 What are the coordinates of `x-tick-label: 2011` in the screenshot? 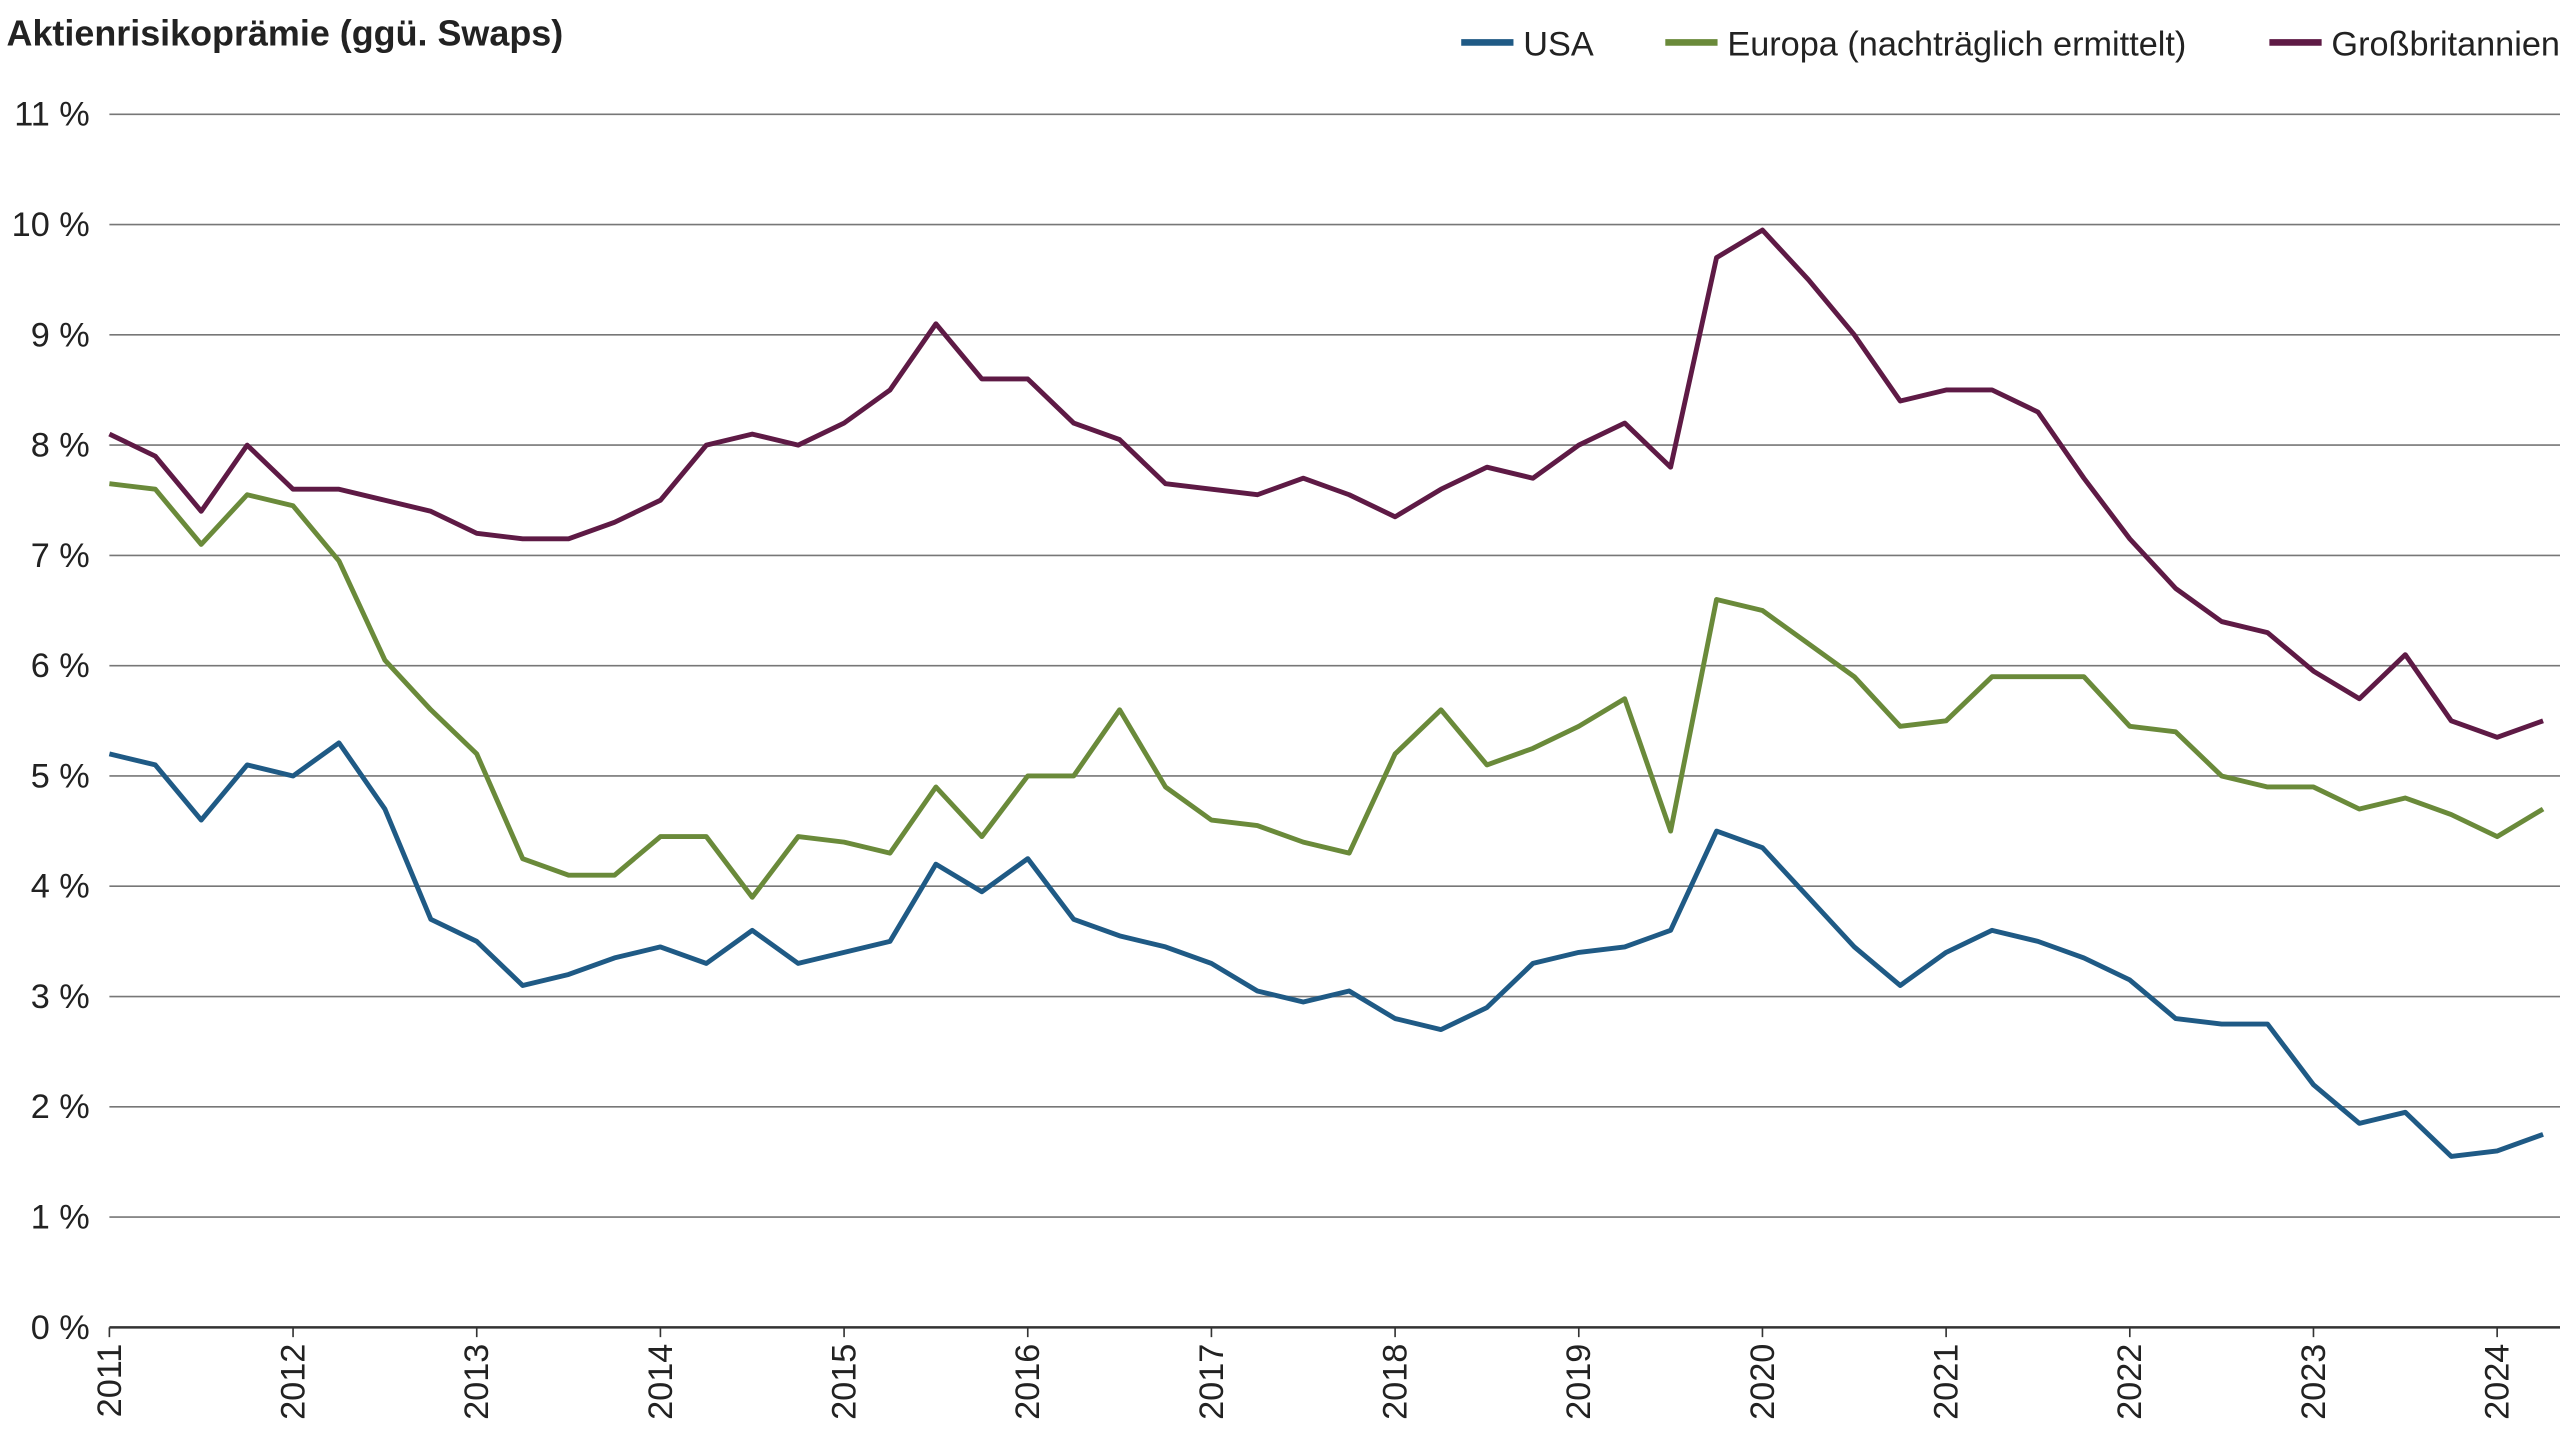 It's located at (110, 1381).